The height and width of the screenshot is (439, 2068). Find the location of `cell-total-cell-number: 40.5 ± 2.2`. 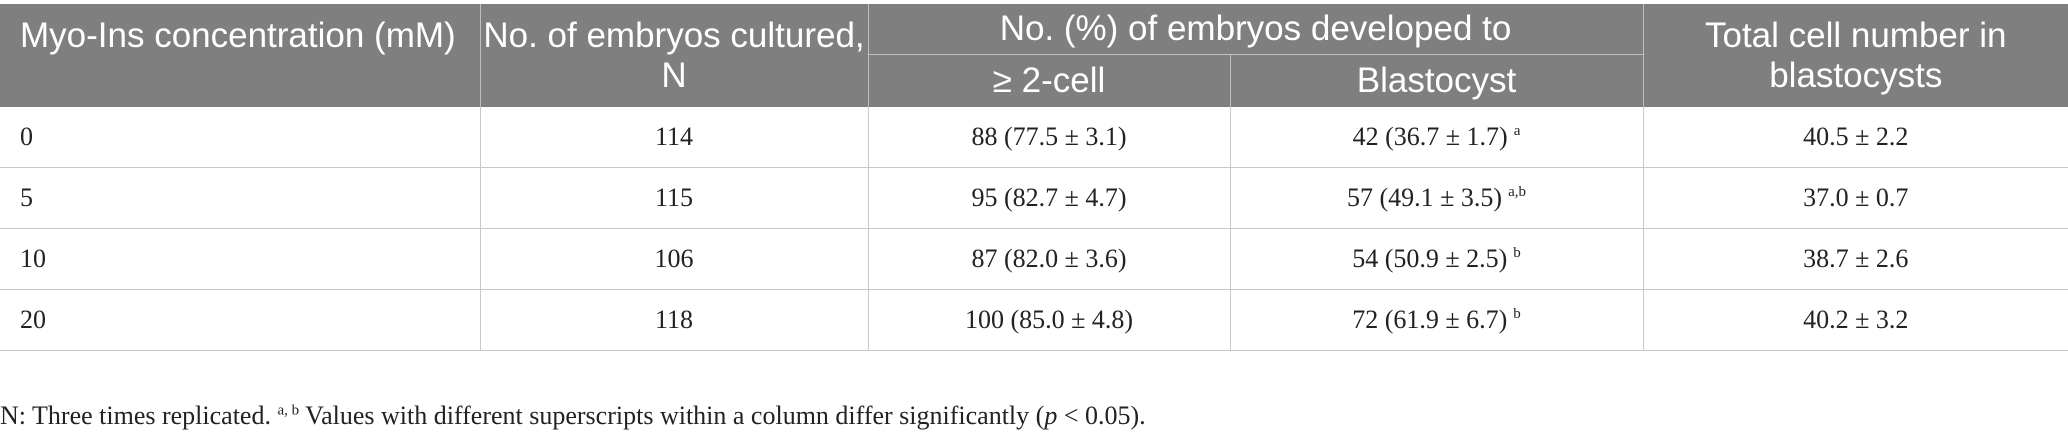

cell-total-cell-number: 40.5 ± 2.2 is located at coordinates (1855, 137).